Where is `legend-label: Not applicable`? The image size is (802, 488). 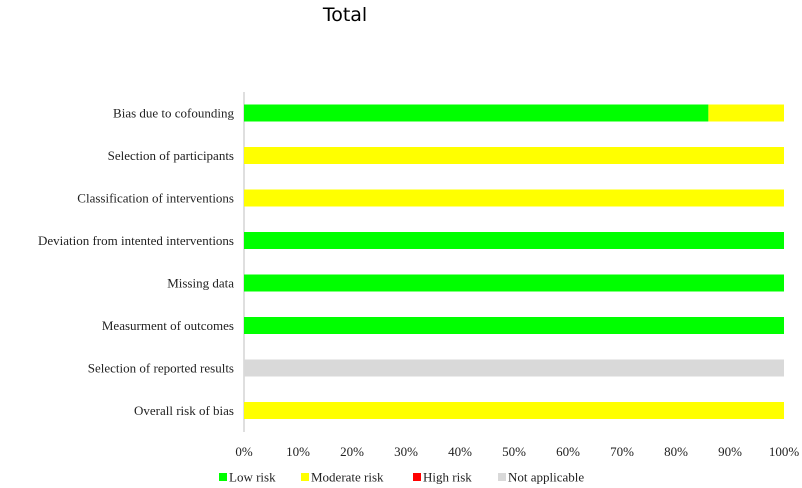 legend-label: Not applicable is located at coordinates (546, 477).